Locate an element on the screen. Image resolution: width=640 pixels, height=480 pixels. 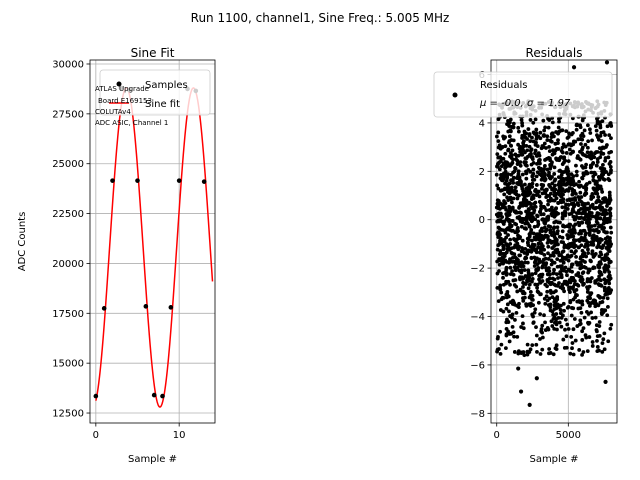
sample-point is located at coordinates (104, 308).